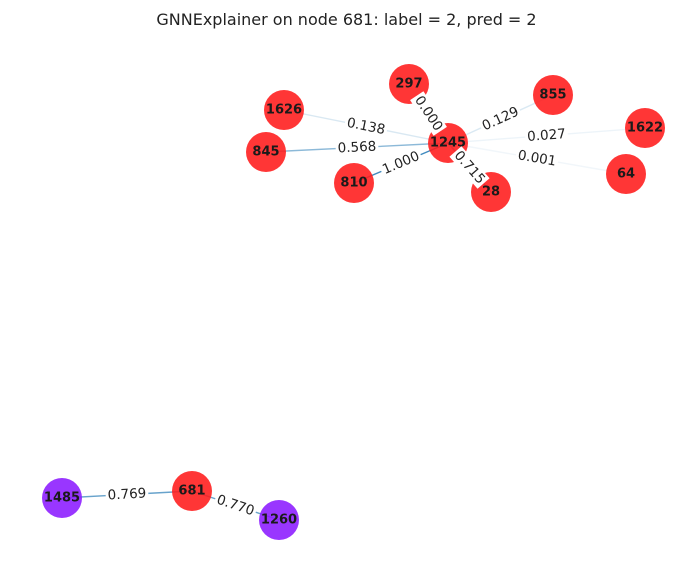  I want to click on svg-text: 681, so click(191, 491).